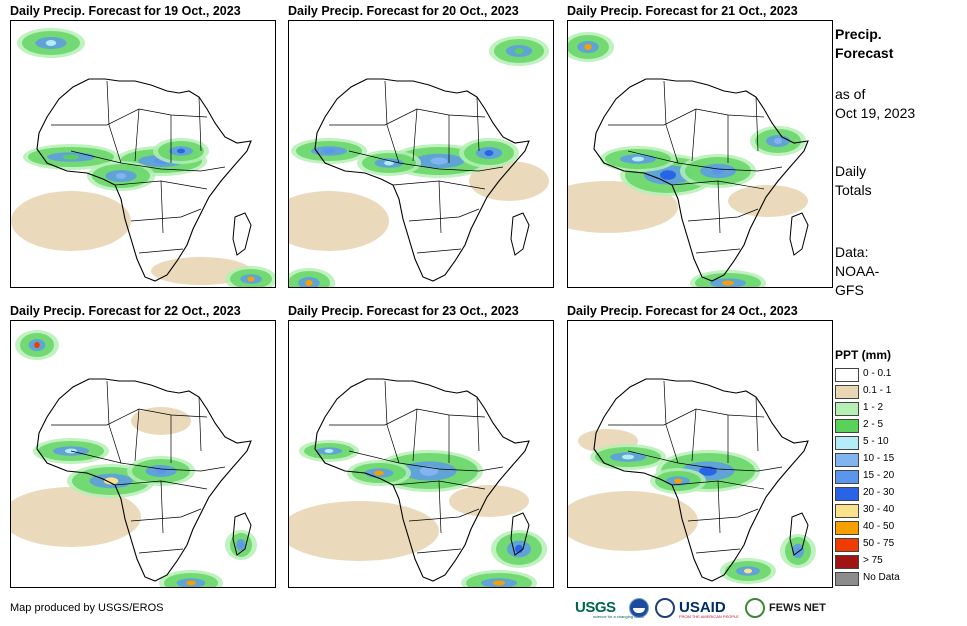 The image size is (967, 626). Describe the element at coordinates (858, 34) in the screenshot. I see `sidebar-title-line: Precip.` at that location.